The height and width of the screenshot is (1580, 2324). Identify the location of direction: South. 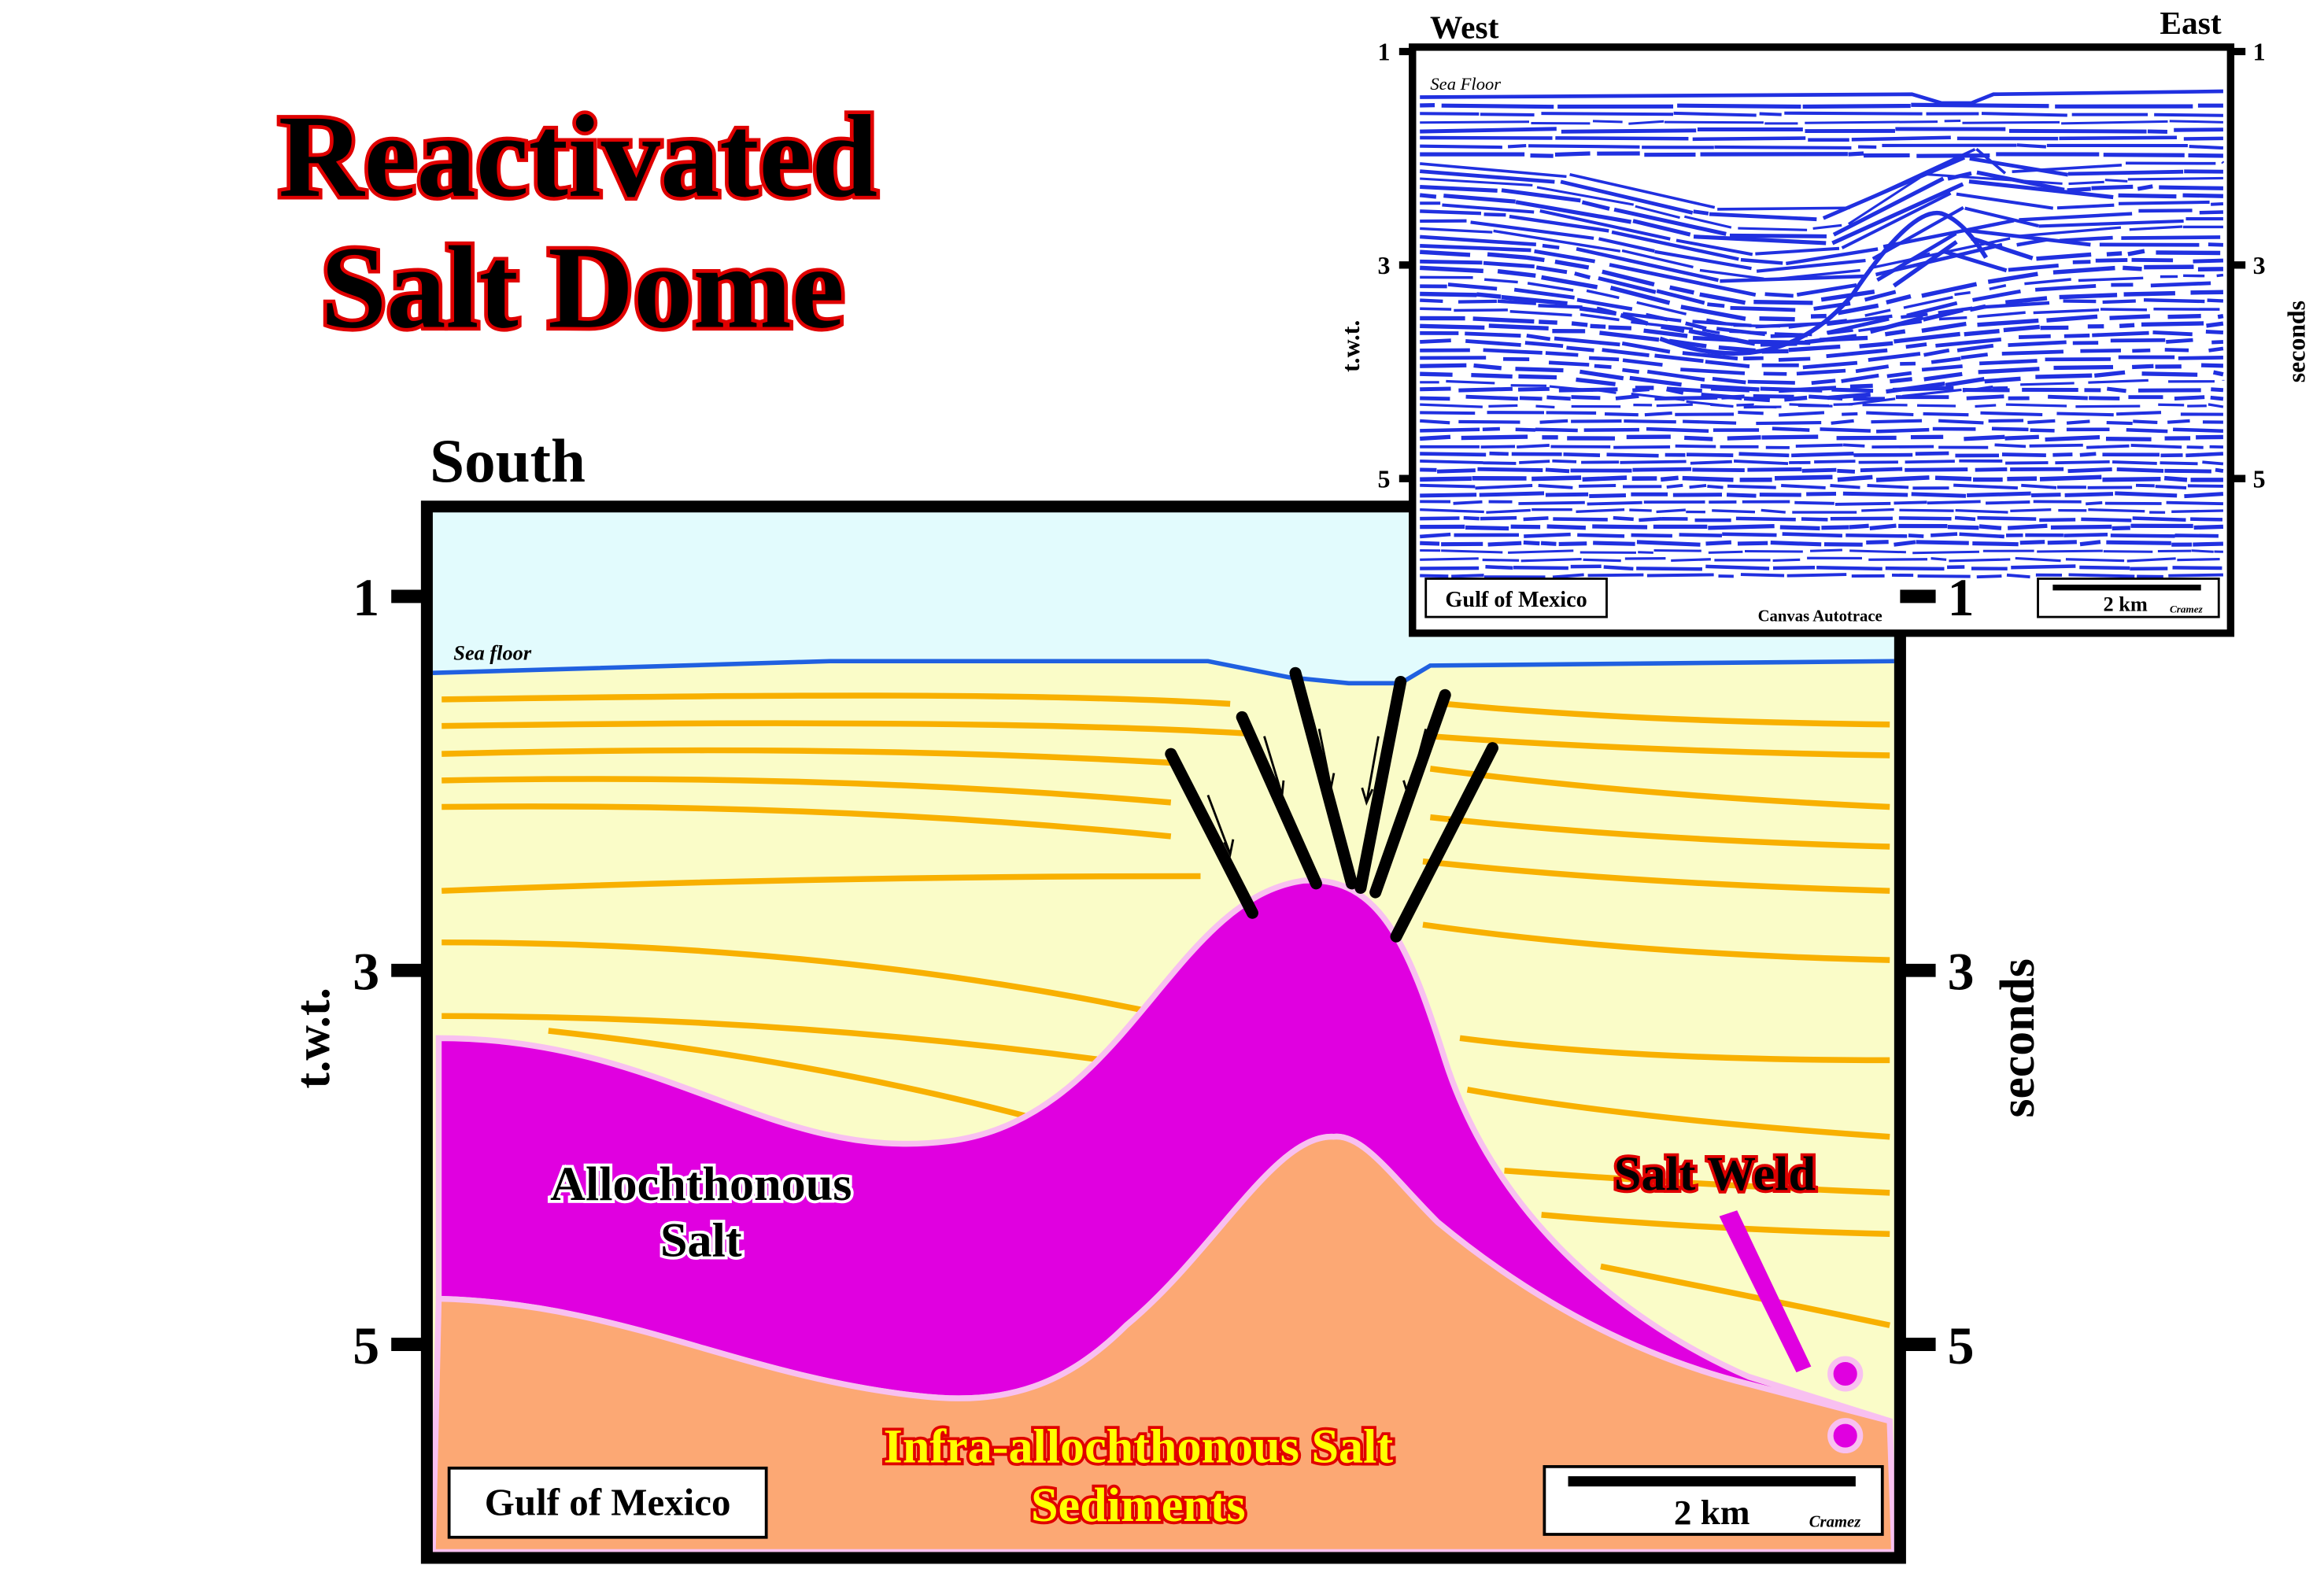
(508, 461).